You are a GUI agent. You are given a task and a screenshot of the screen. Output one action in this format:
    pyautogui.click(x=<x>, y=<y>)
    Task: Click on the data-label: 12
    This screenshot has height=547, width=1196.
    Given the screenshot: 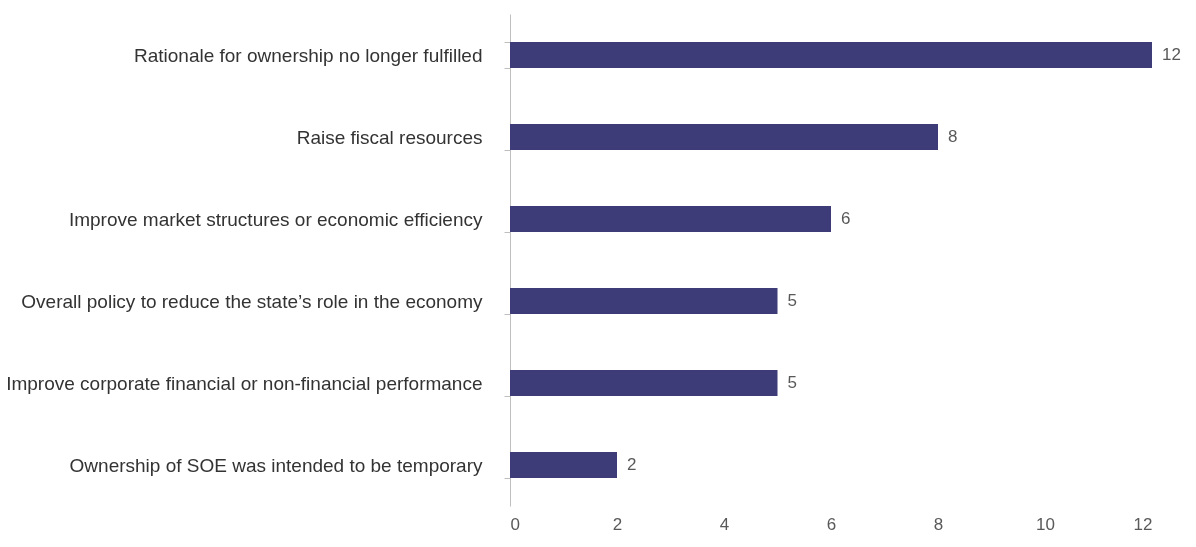 What is the action you would take?
    pyautogui.click(x=1171, y=54)
    